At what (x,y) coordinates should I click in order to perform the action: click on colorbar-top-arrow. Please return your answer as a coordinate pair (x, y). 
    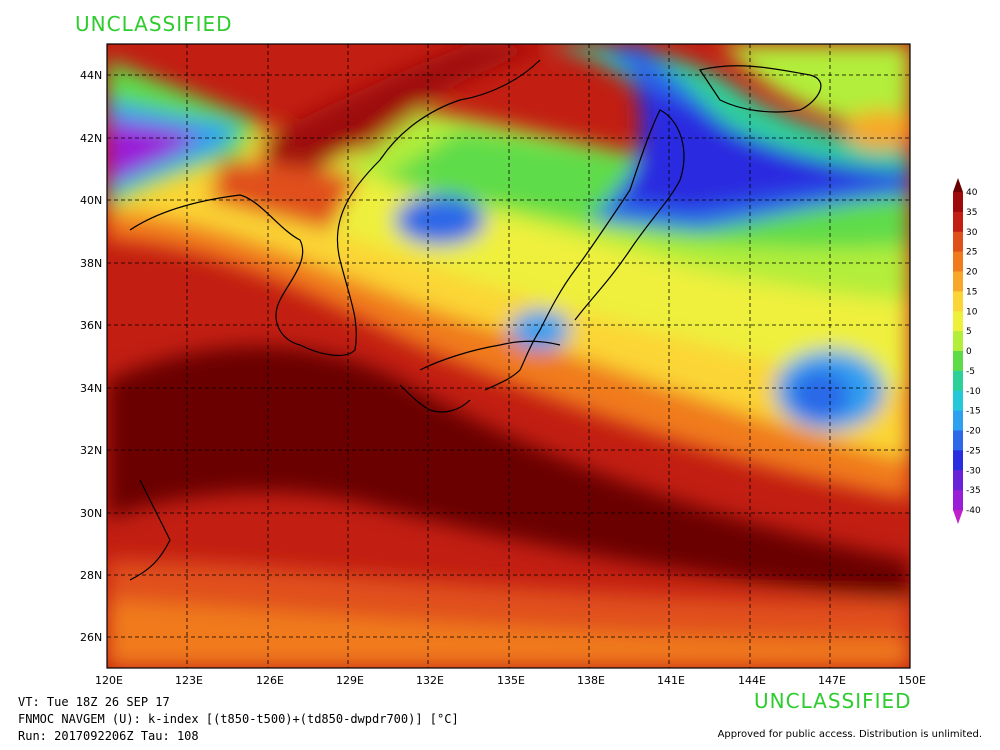
    Looking at the image, I should click on (958, 185).